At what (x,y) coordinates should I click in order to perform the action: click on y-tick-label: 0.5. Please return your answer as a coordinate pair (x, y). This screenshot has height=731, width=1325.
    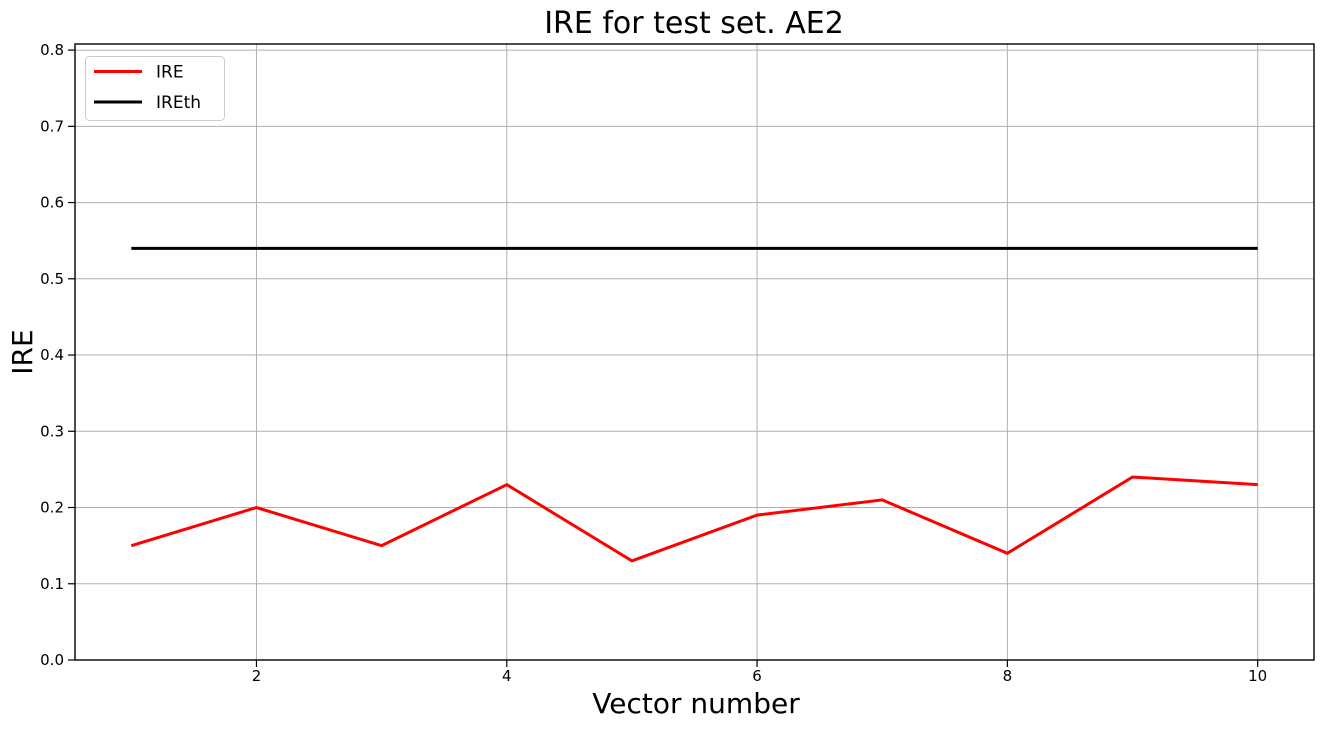
    Looking at the image, I should click on (52, 279).